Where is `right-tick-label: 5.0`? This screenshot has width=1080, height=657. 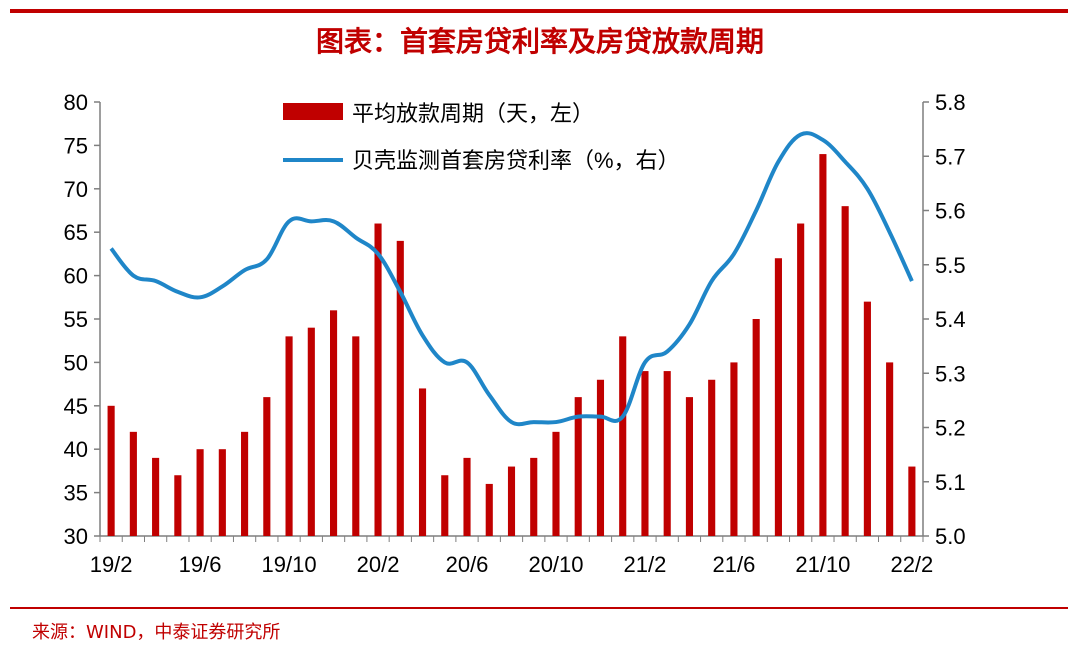
right-tick-label: 5.0 is located at coordinates (950, 536).